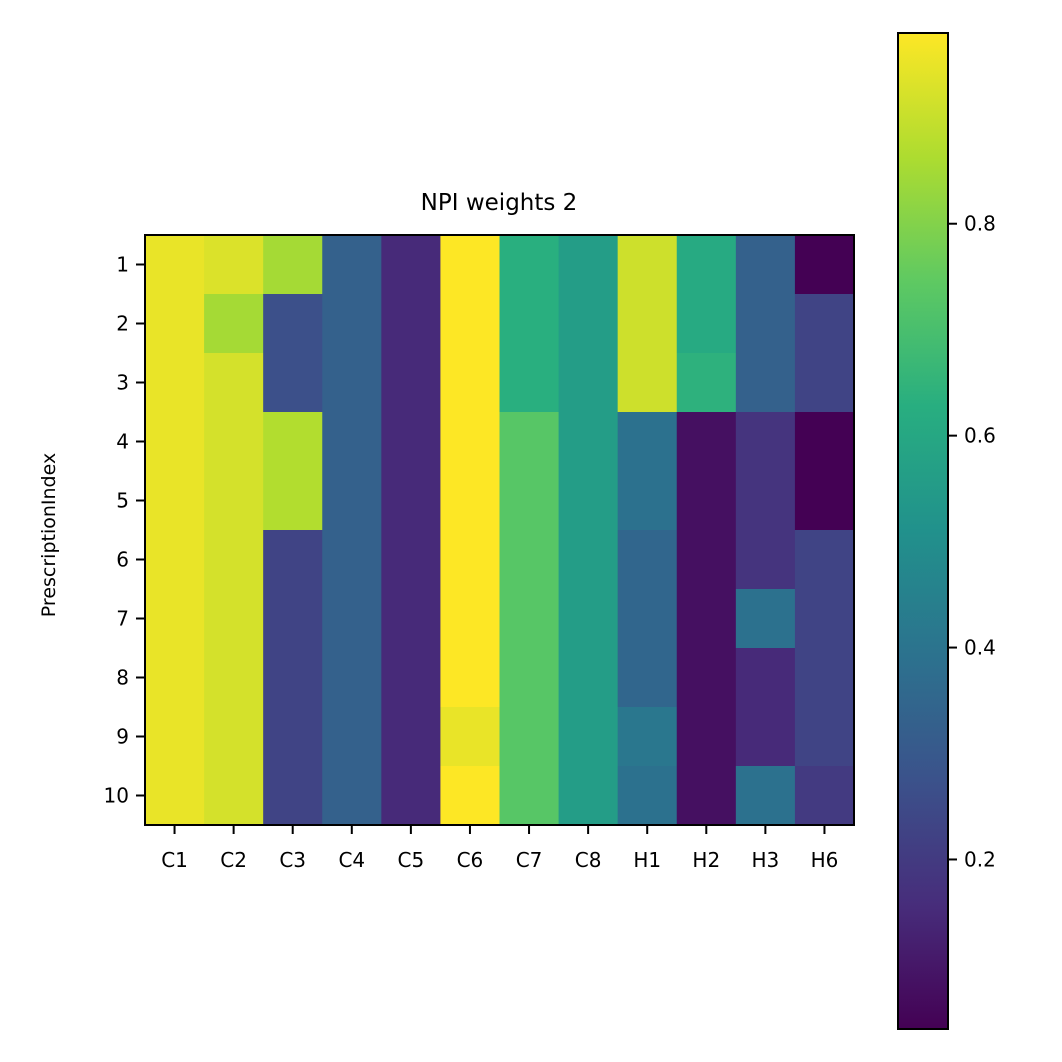 Image resolution: width=1062 pixels, height=1062 pixels. What do you see at coordinates (529, 324) in the screenshot?
I see `heatmap-cell-r2-c7` at bounding box center [529, 324].